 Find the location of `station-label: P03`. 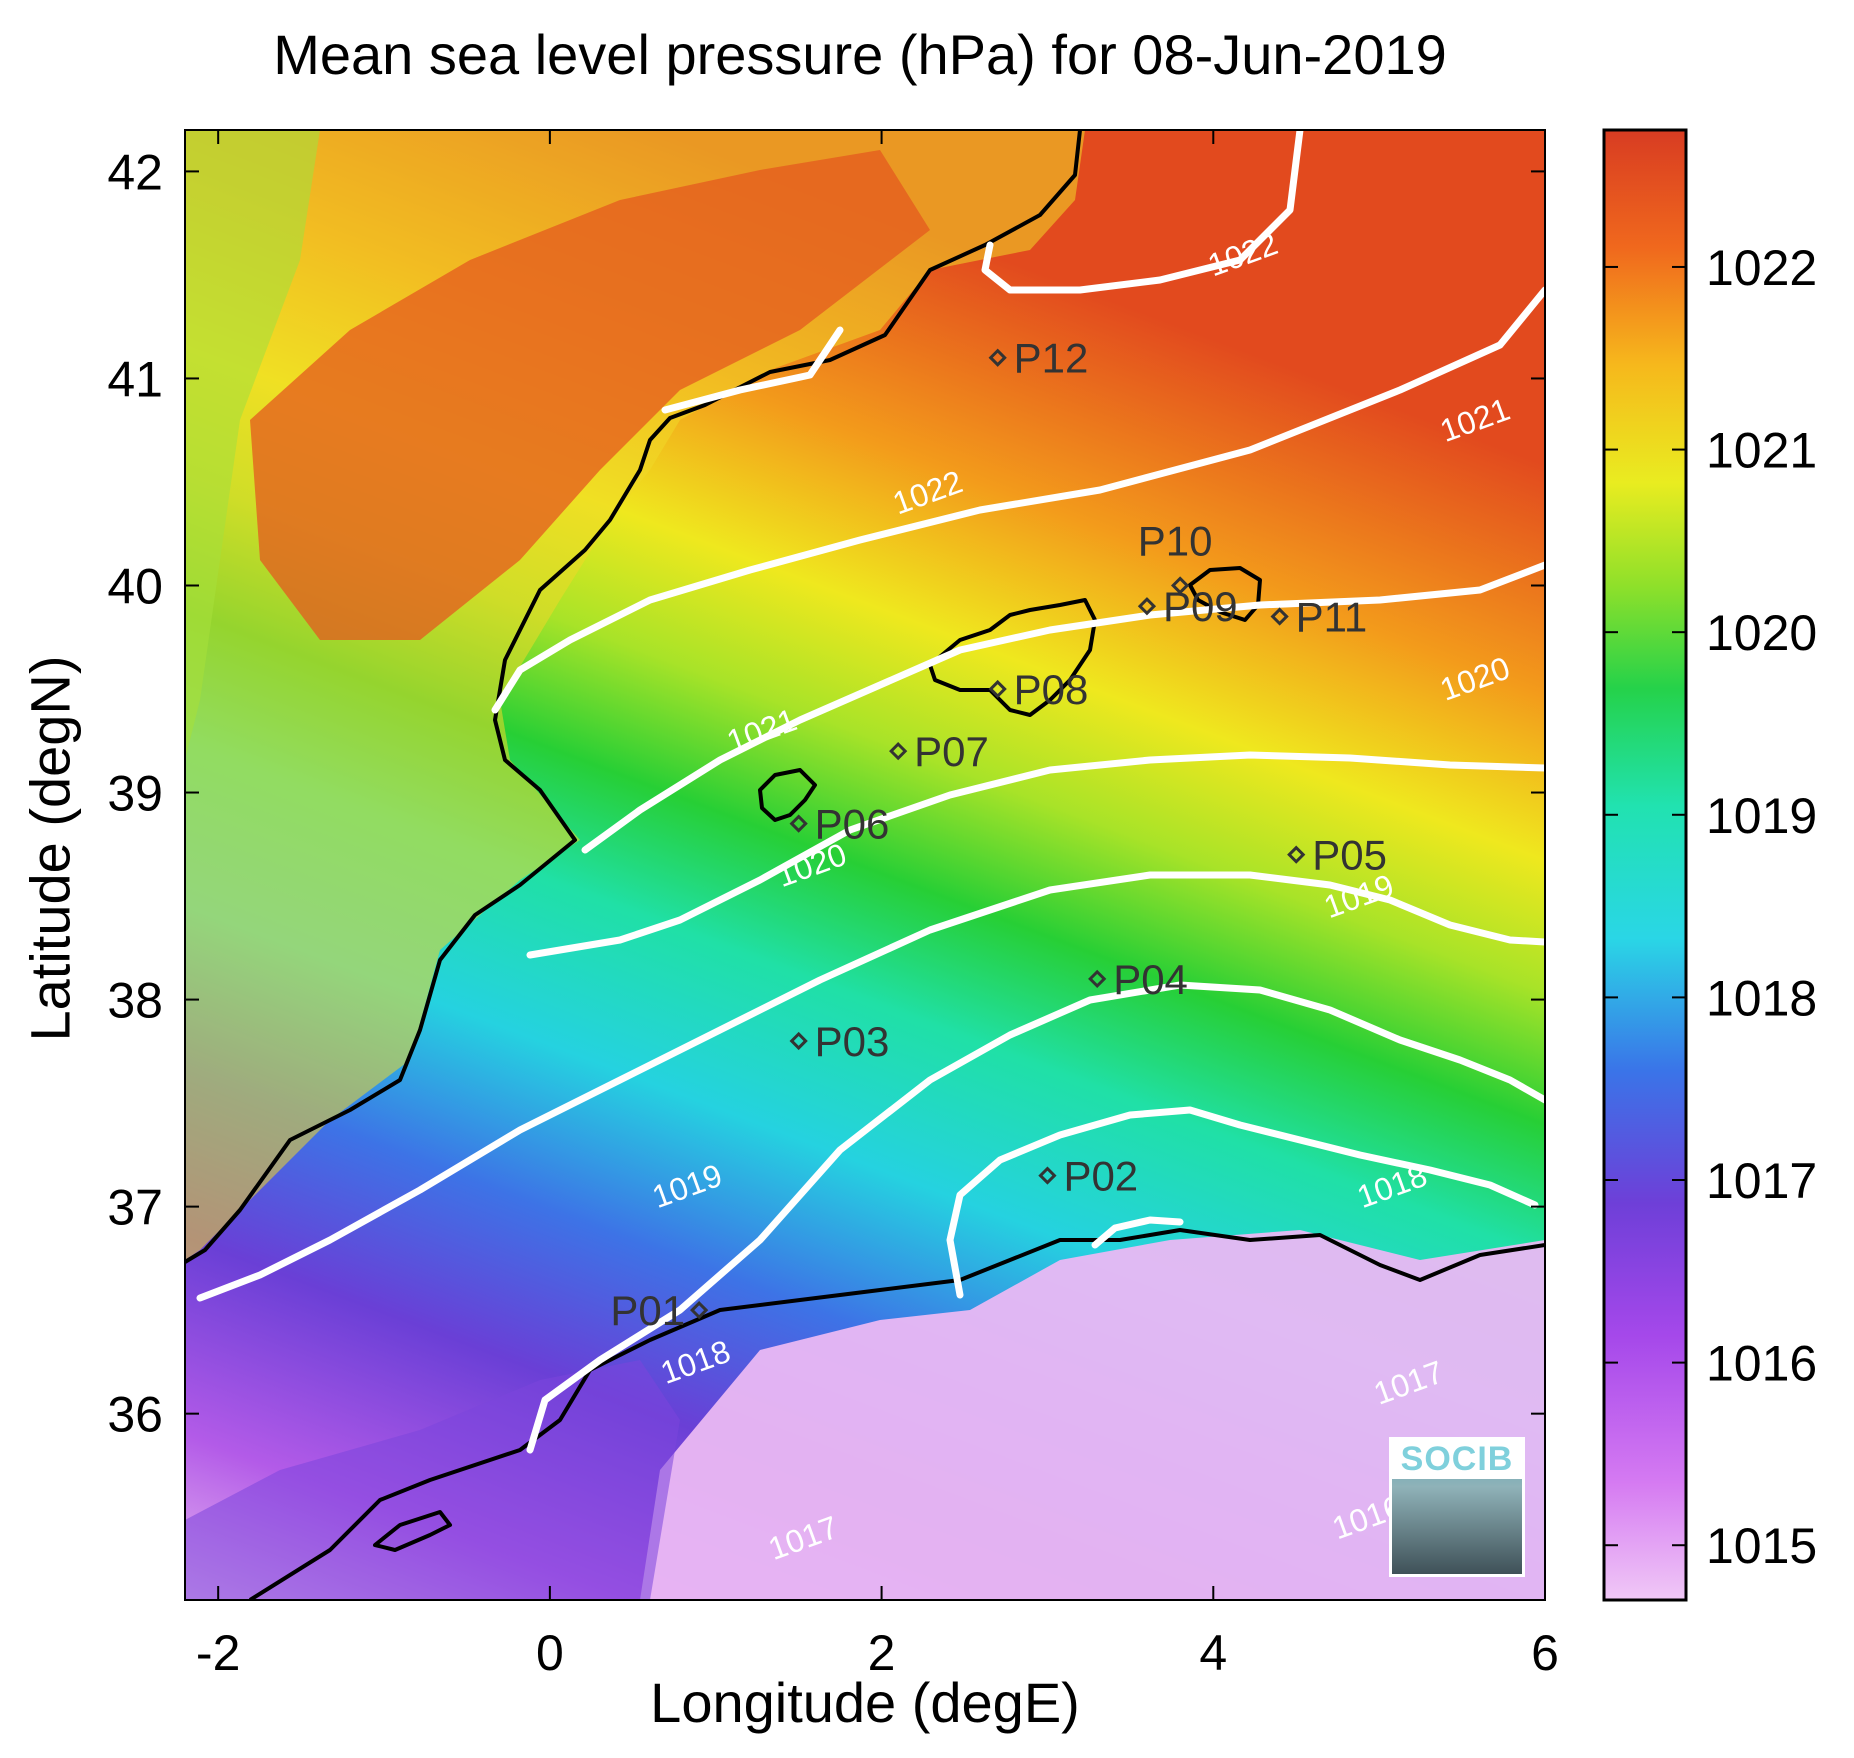

station-label: P03 is located at coordinates (852, 1041).